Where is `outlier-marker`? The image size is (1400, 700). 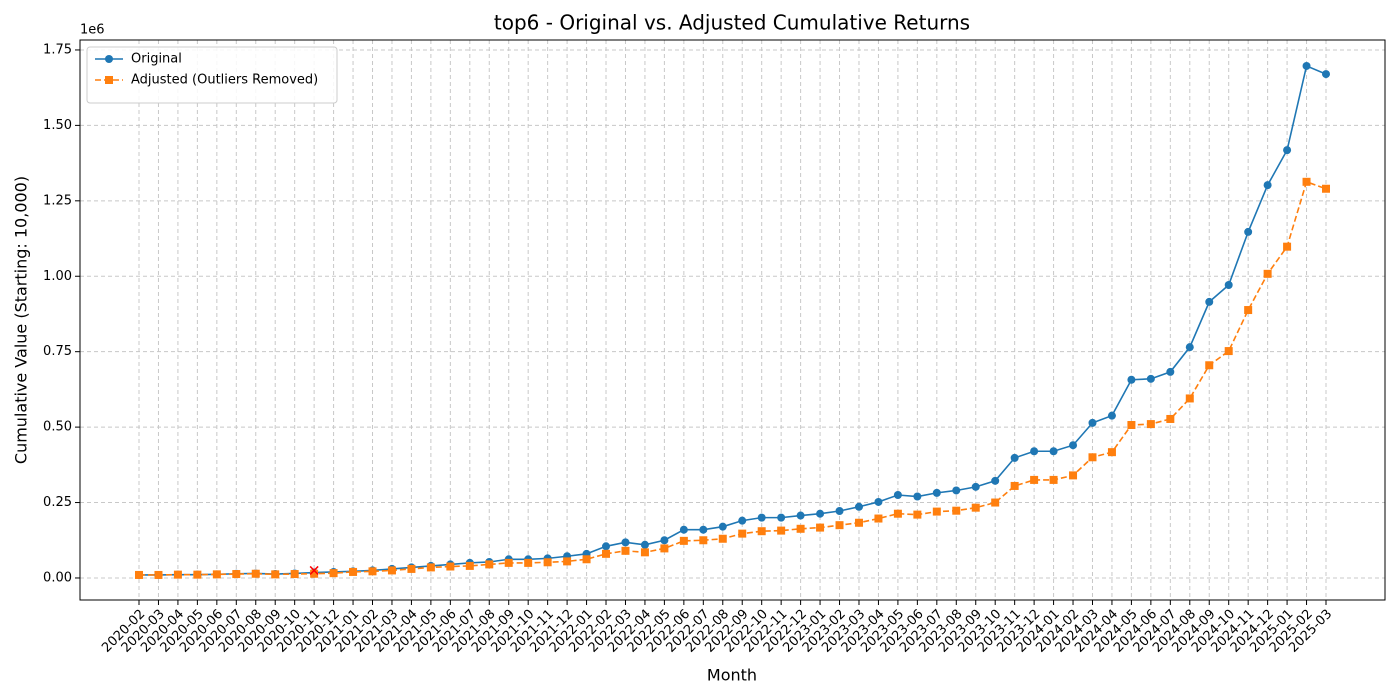
outlier-marker is located at coordinates (314, 570).